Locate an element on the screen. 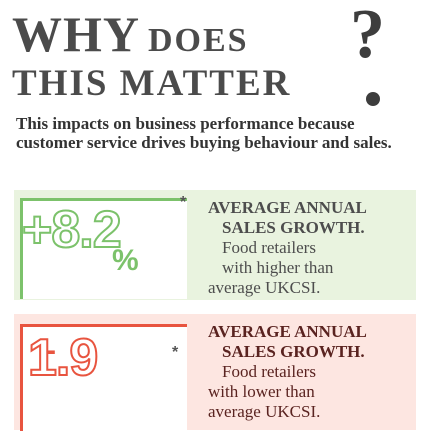  stat-minus-sign-negative: - is located at coordinates (51, 350).